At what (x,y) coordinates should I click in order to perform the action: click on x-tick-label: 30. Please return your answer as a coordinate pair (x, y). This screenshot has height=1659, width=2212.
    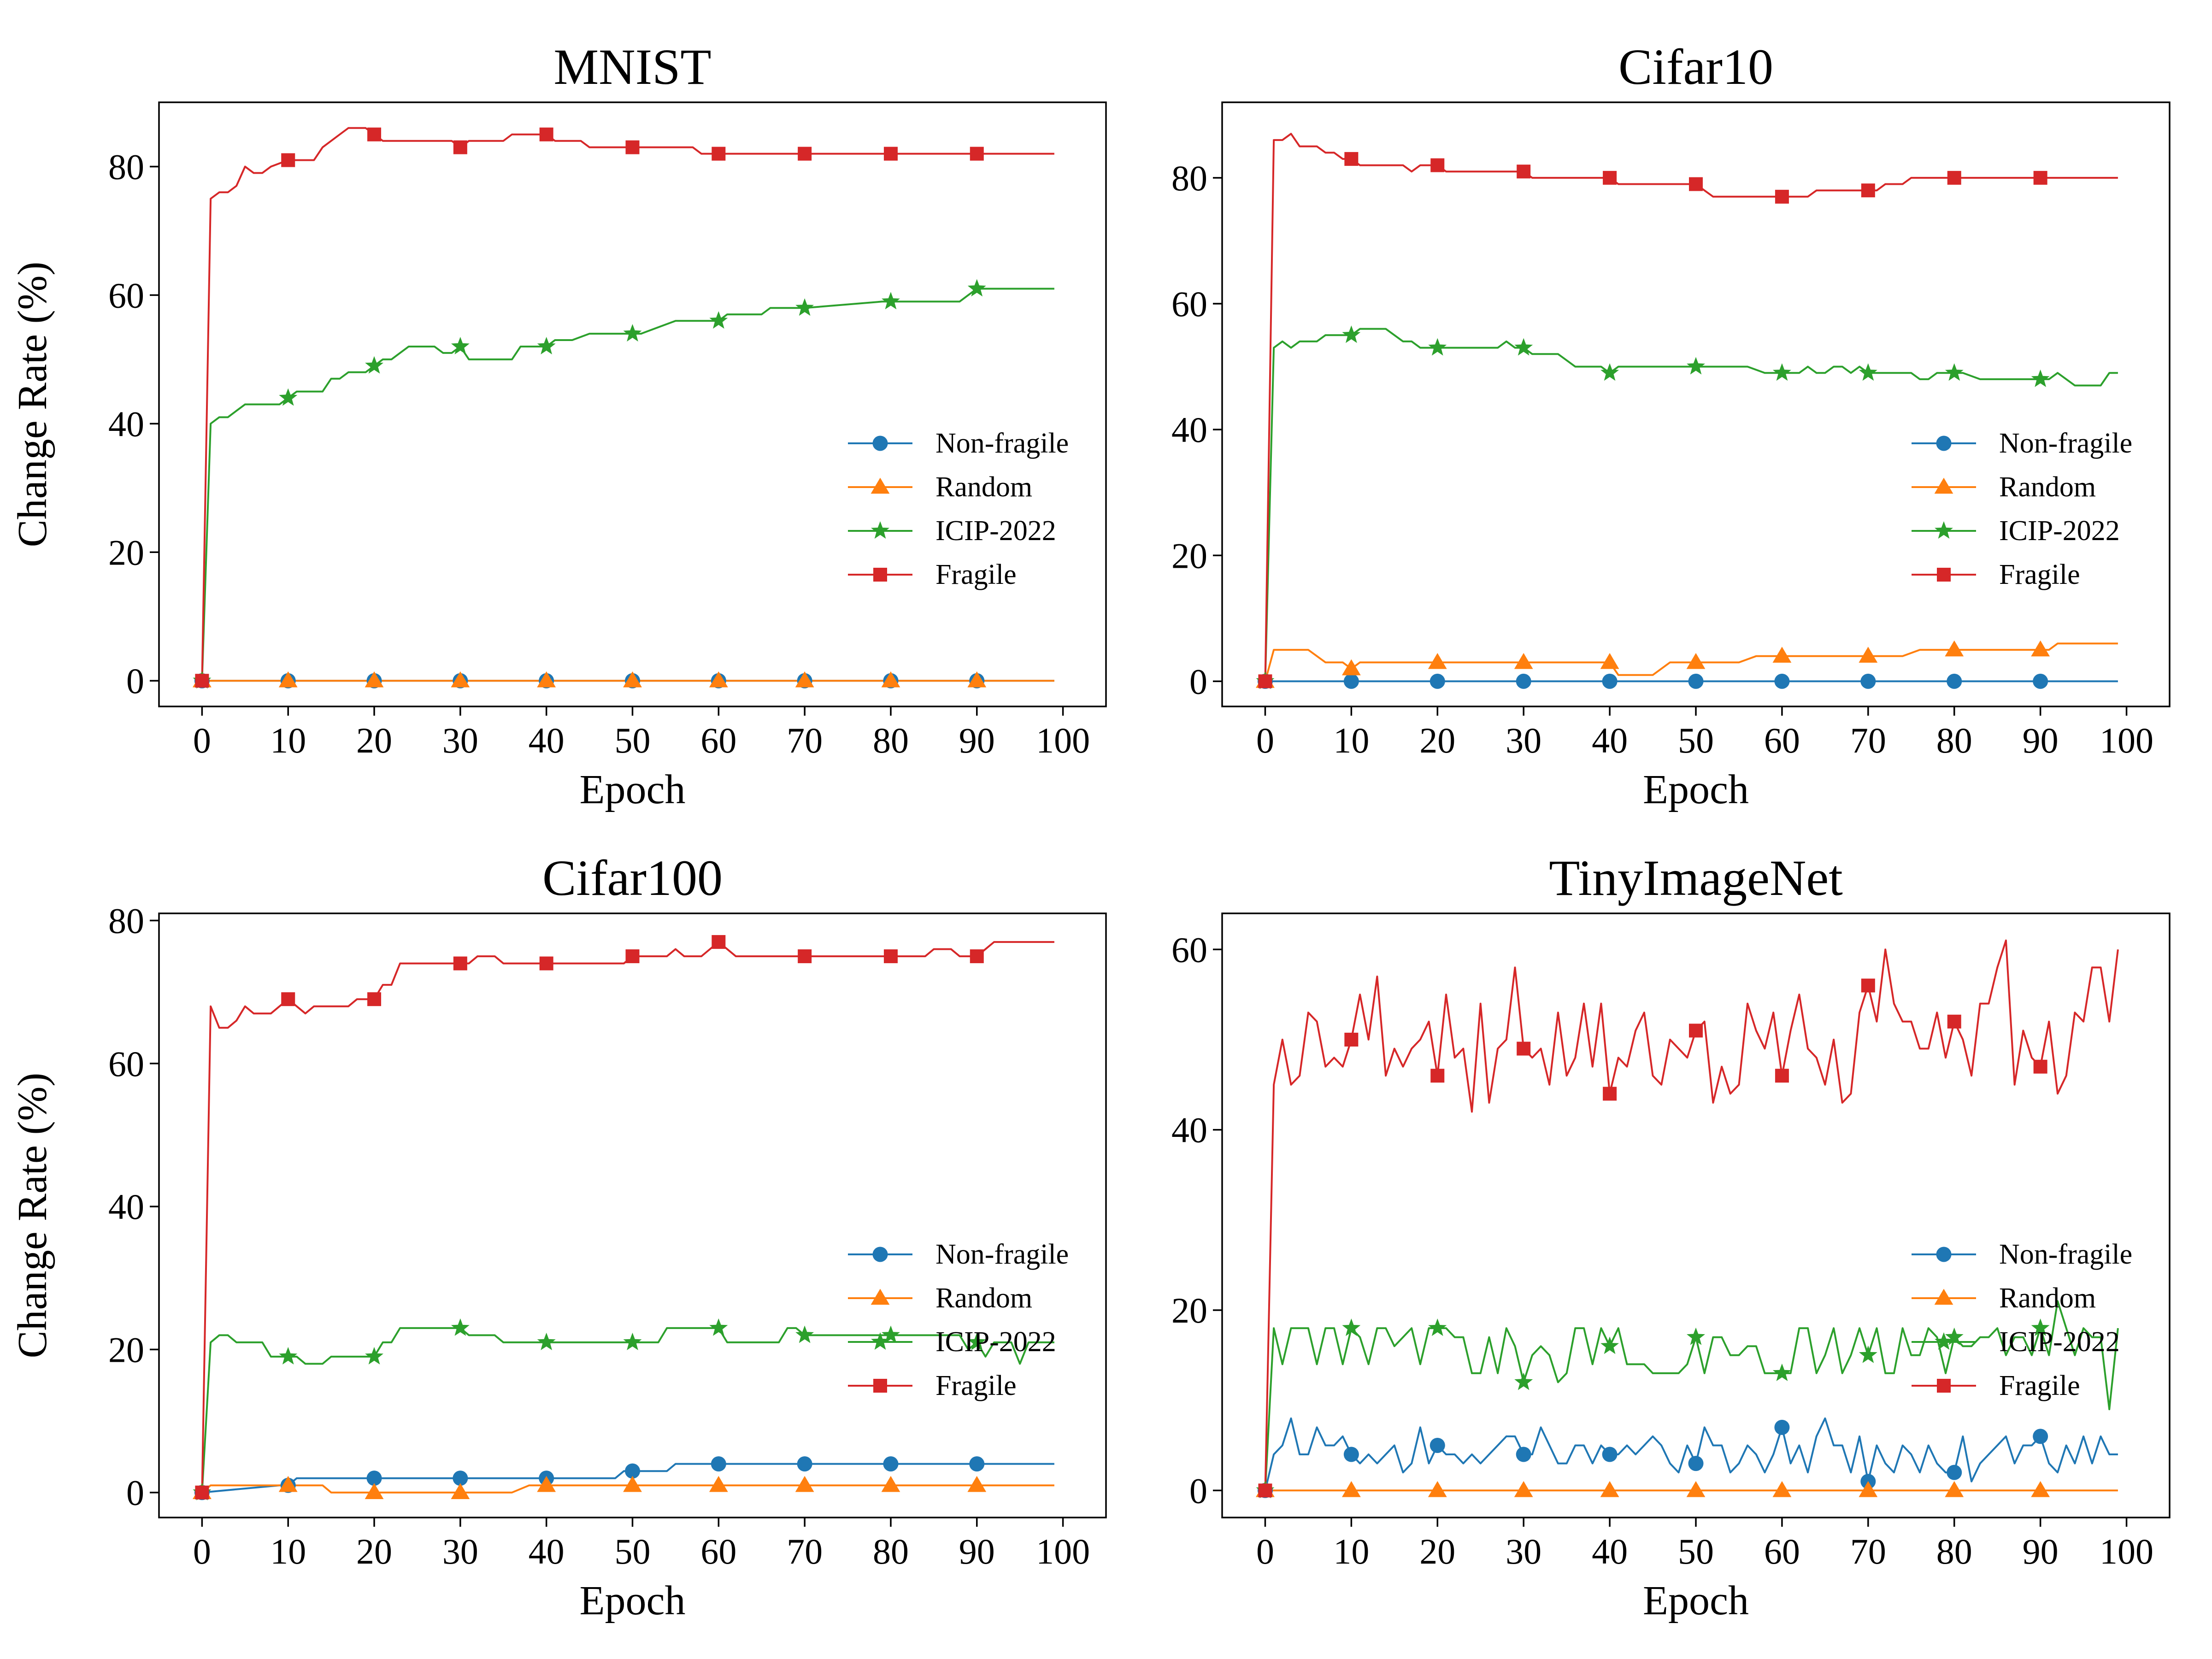
    Looking at the image, I should click on (460, 740).